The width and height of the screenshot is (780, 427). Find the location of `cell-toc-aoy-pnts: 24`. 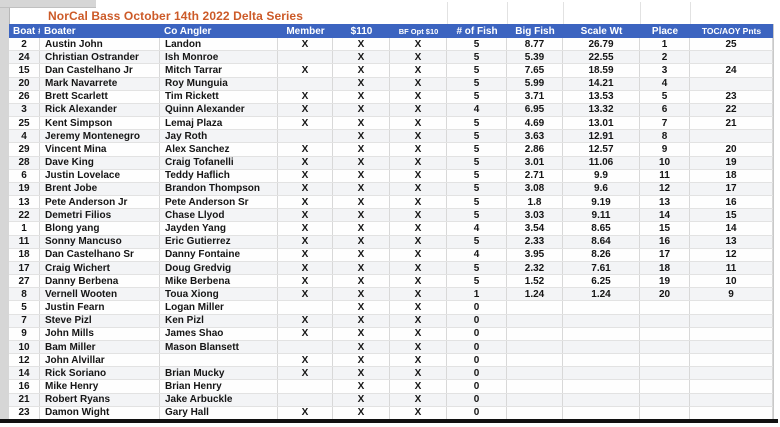

cell-toc-aoy-pnts: 24 is located at coordinates (731, 70).